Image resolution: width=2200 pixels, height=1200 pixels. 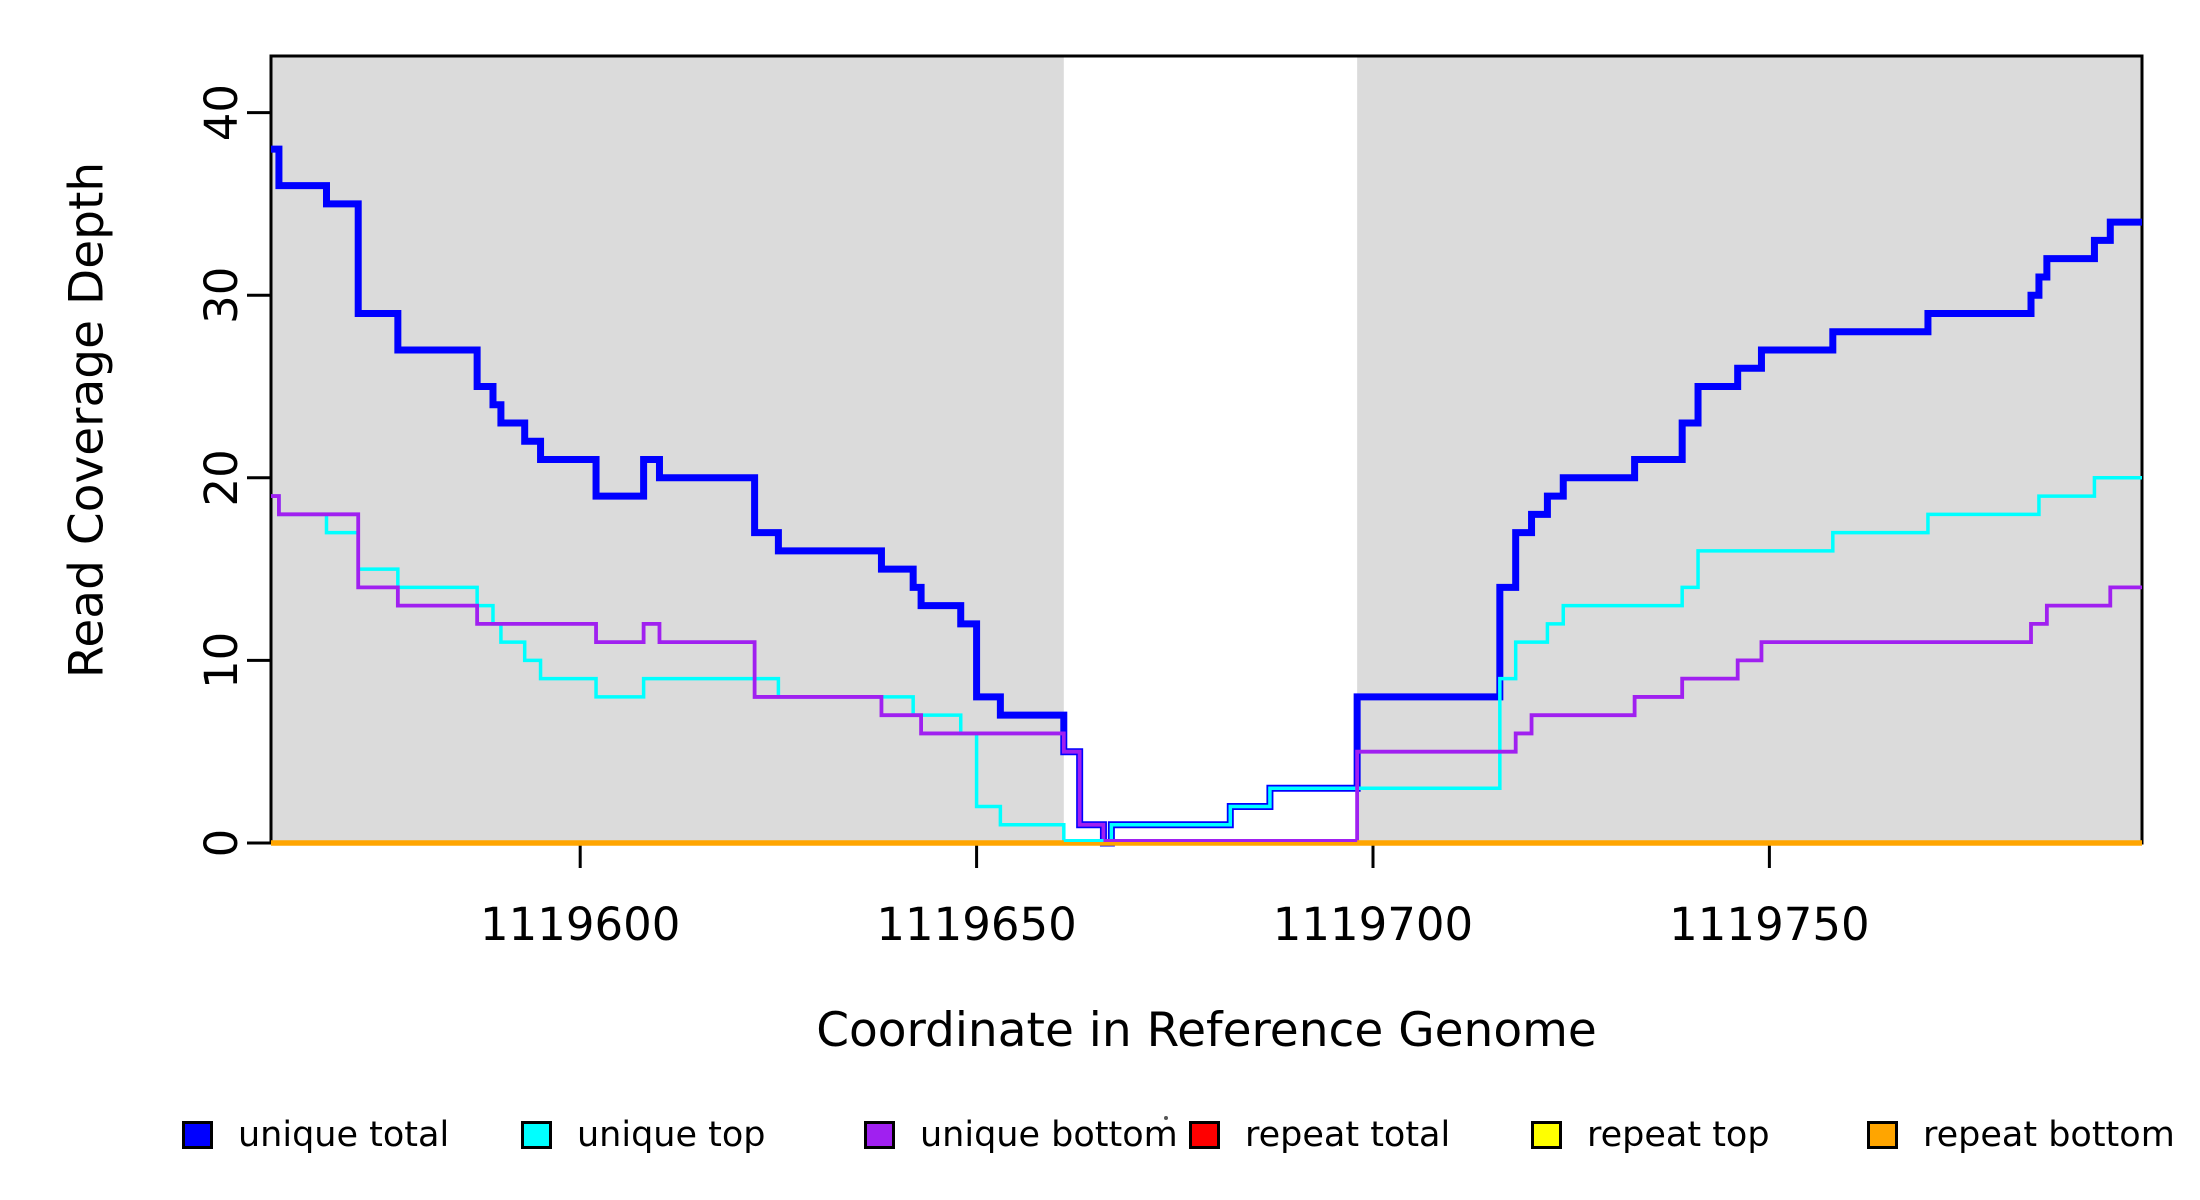 What do you see at coordinates (221, 112) in the screenshot?
I see `y-tick-label: 40` at bounding box center [221, 112].